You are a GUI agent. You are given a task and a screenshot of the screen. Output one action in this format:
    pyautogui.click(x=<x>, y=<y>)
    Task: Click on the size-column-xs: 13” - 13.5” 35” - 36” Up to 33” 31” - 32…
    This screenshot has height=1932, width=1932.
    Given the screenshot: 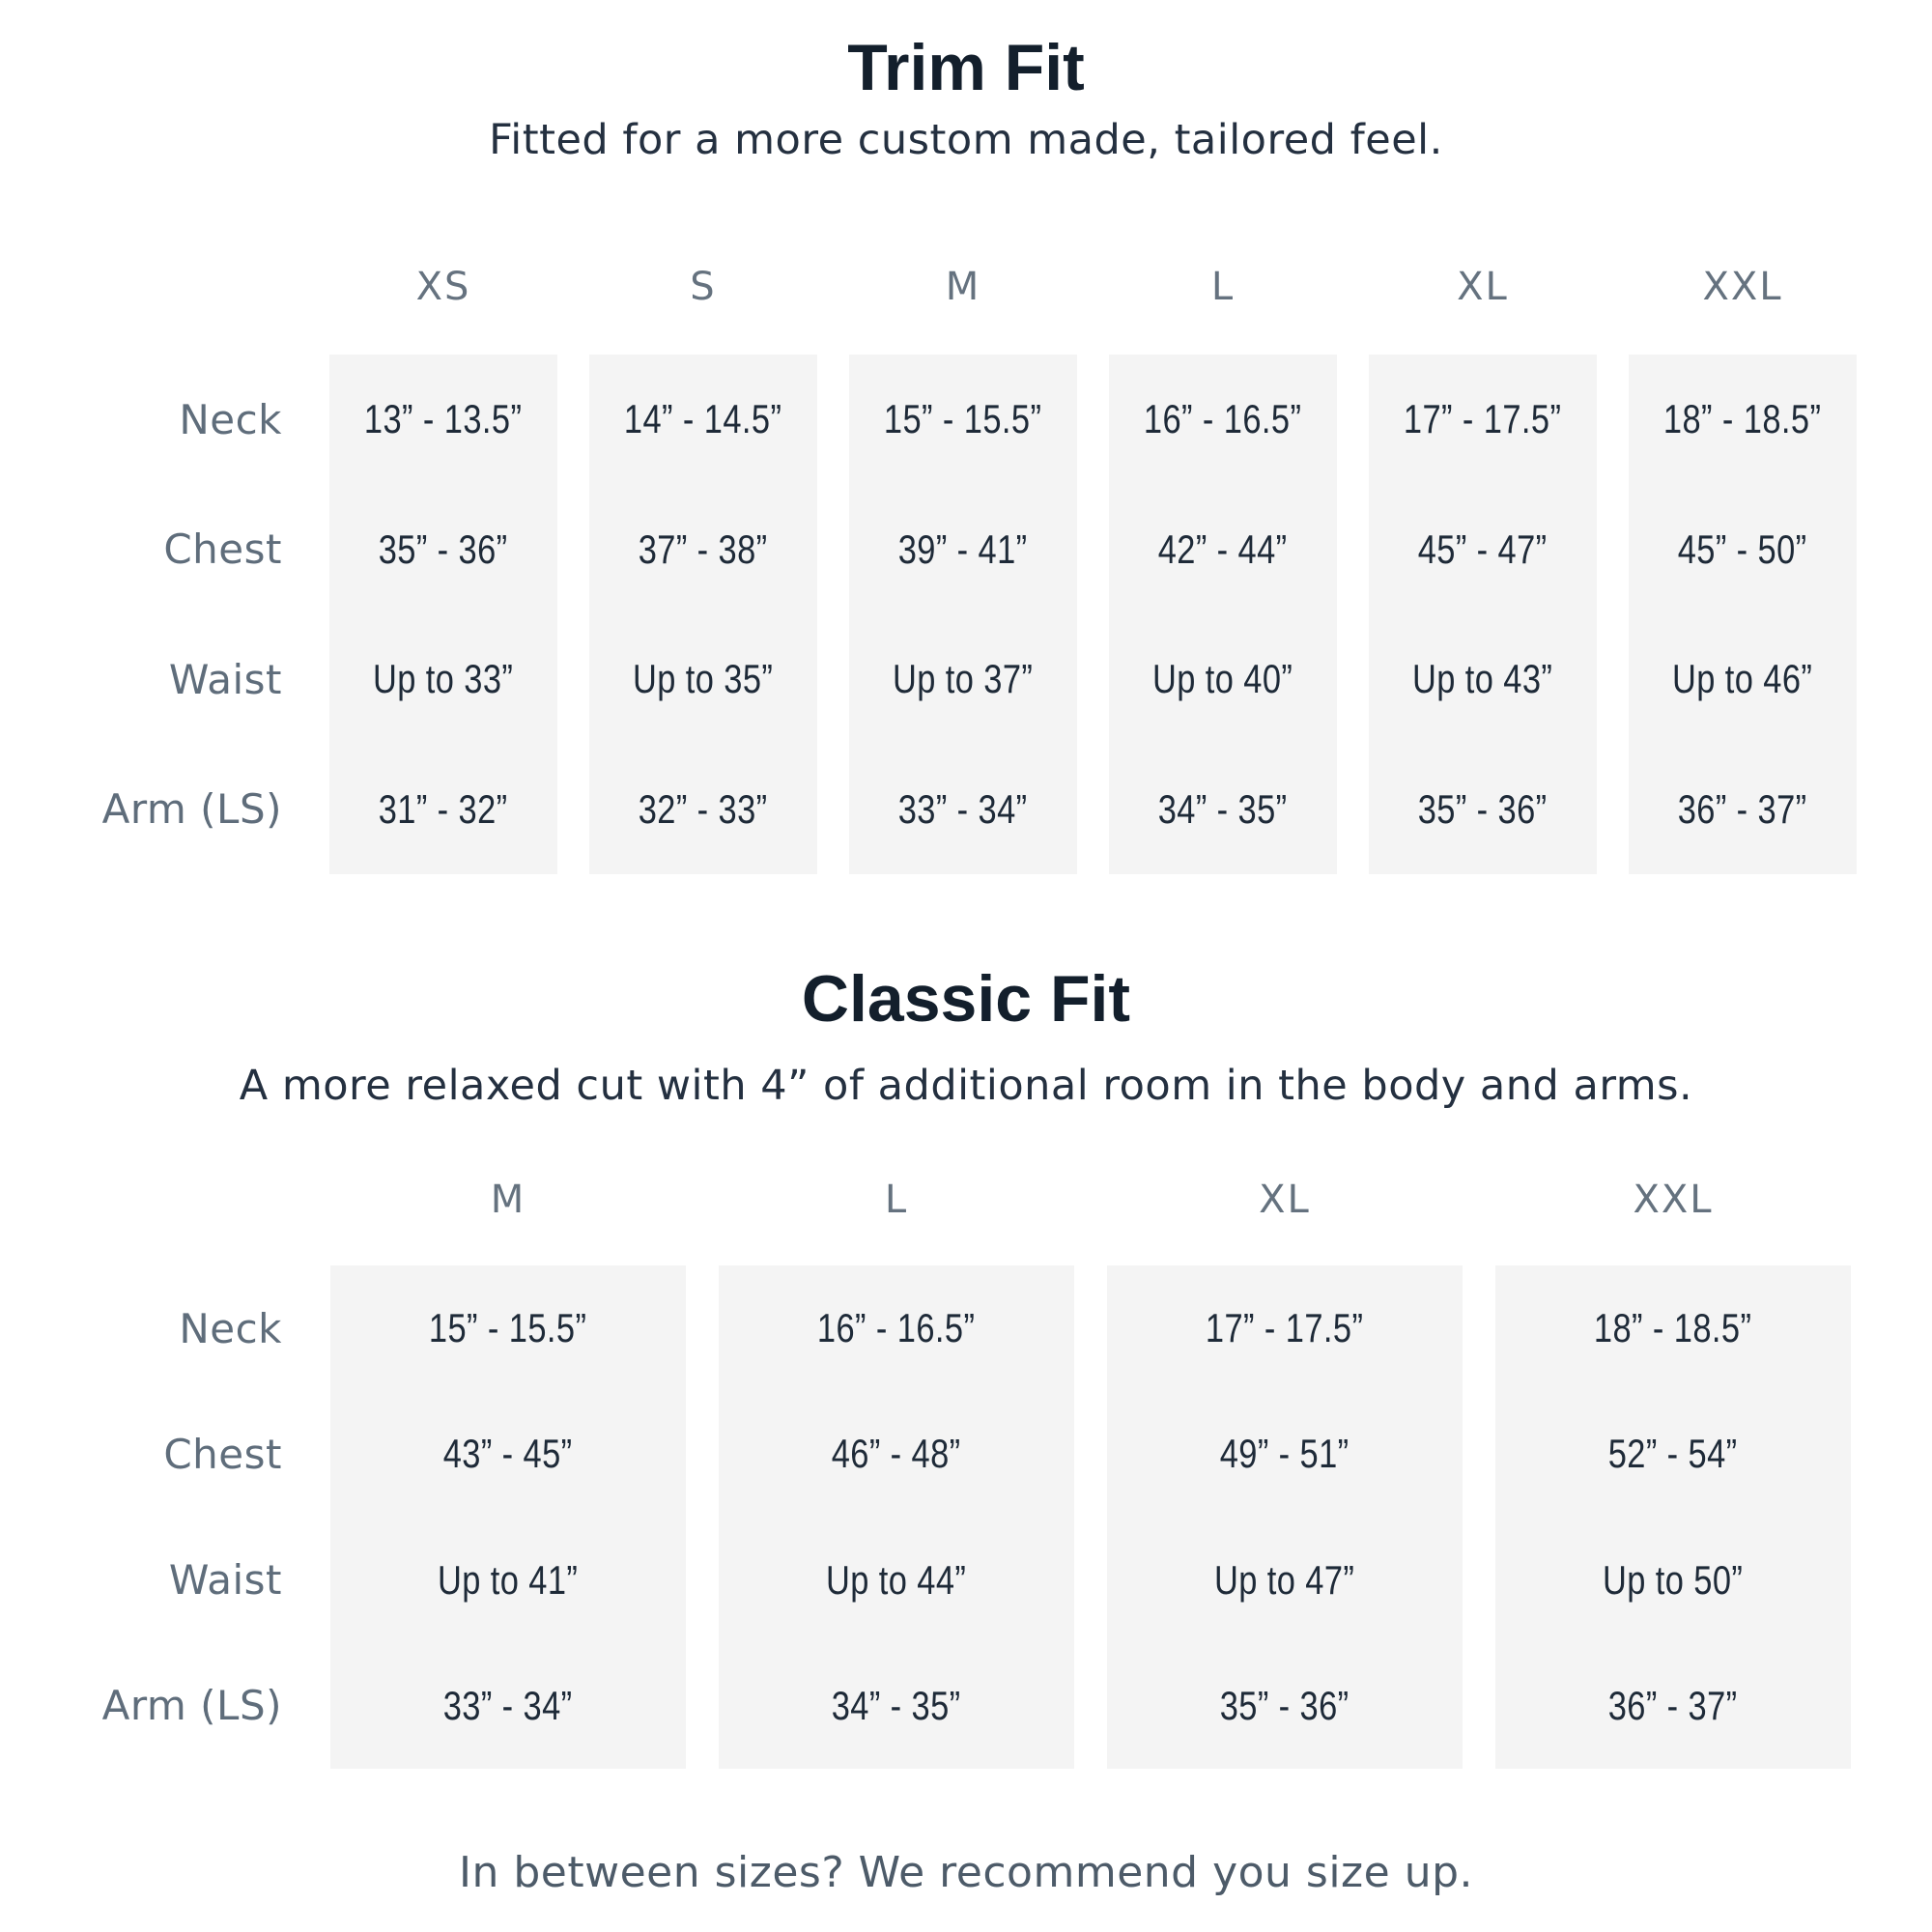 What is the action you would take?
    pyautogui.click(x=443, y=614)
    